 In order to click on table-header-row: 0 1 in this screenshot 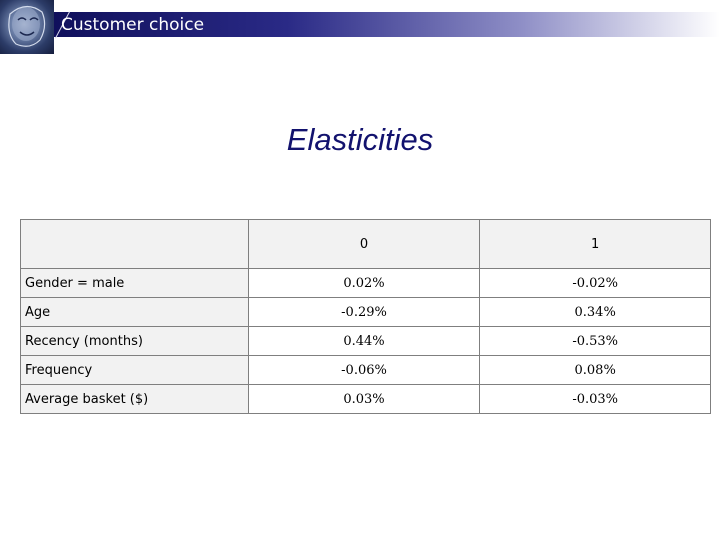, I will do `click(365, 244)`.